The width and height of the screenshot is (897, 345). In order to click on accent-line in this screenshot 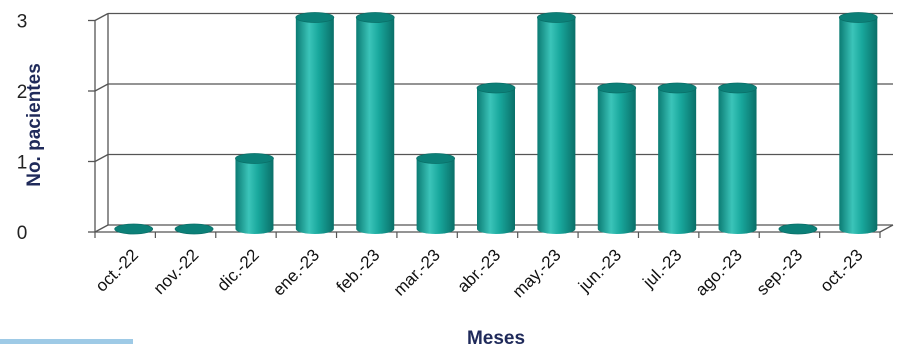, I will do `click(66, 341)`.